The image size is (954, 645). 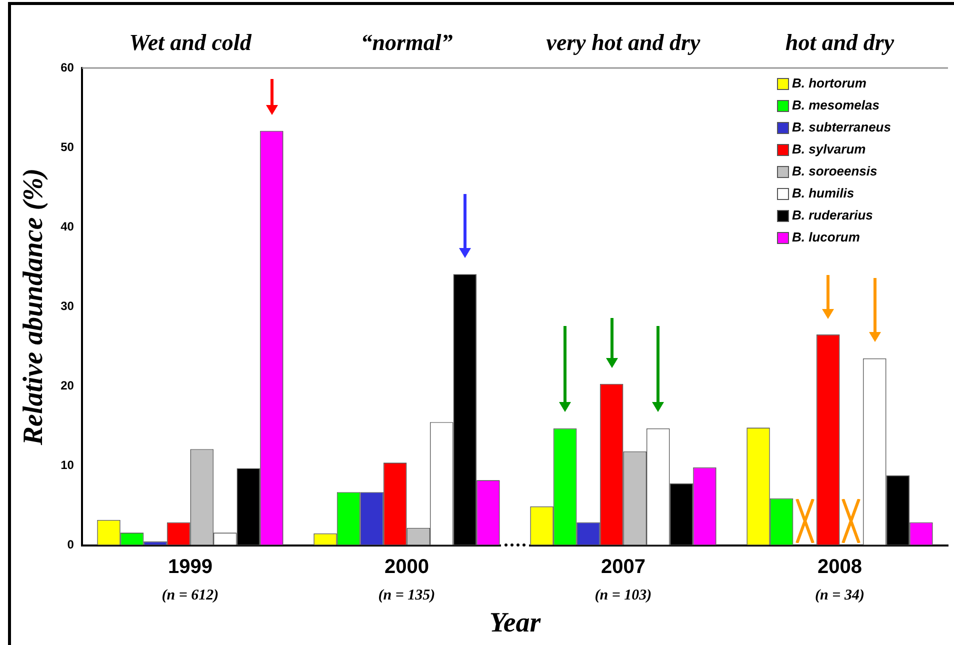 I want to click on y-tick-label: 10, so click(x=67, y=465).